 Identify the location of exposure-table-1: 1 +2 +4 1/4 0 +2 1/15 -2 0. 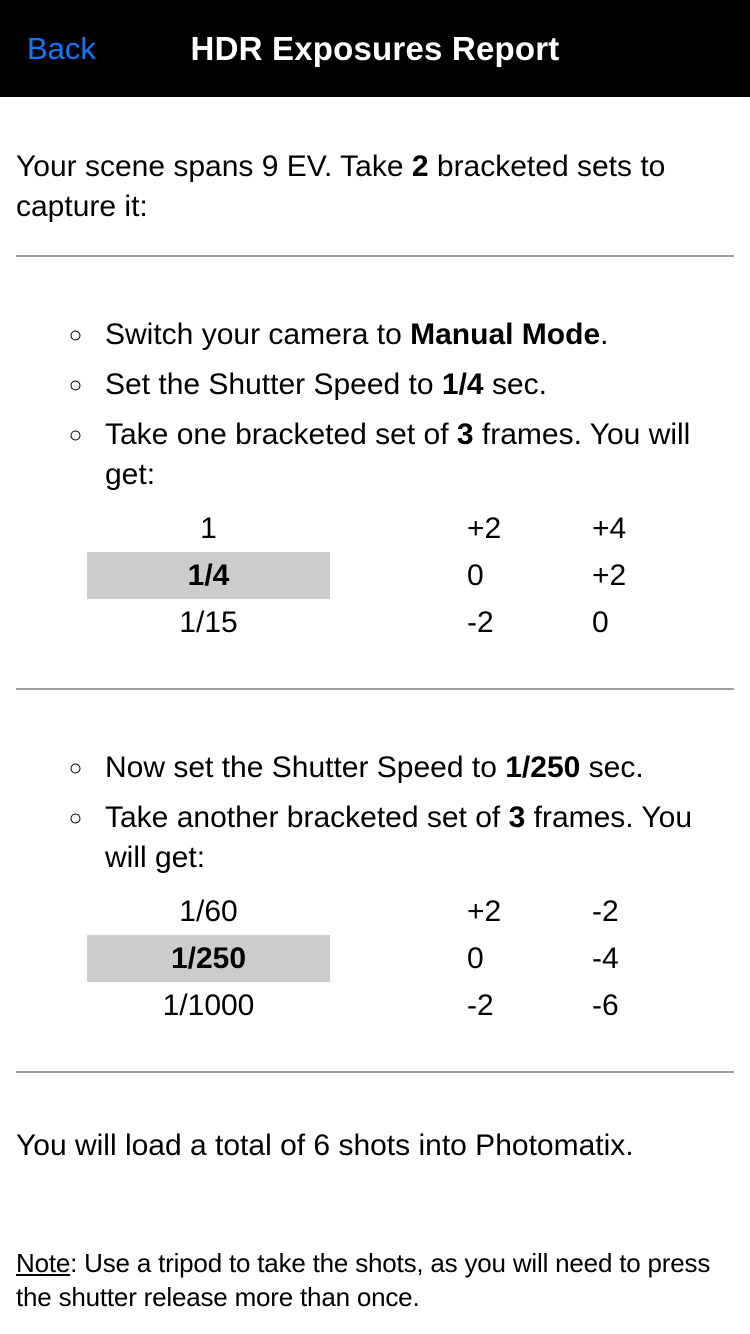
(375, 575).